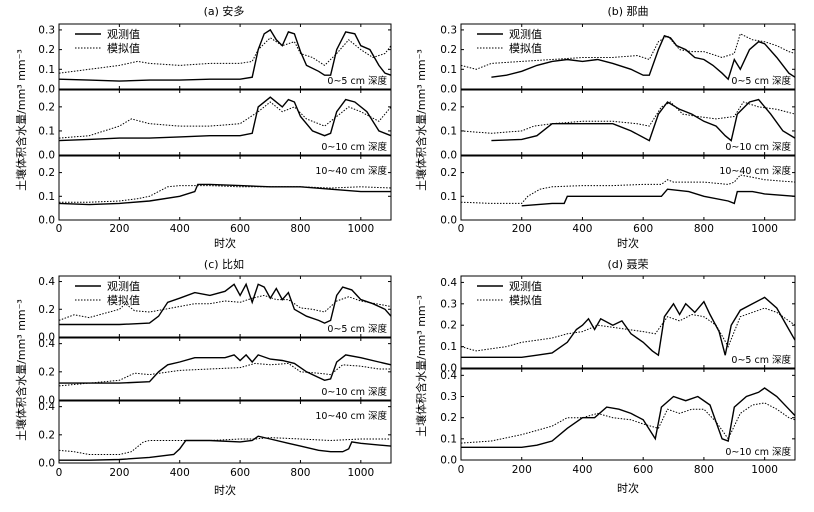  What do you see at coordinates (627, 11) in the screenshot?
I see `panel-title: (b) 那曲` at bounding box center [627, 11].